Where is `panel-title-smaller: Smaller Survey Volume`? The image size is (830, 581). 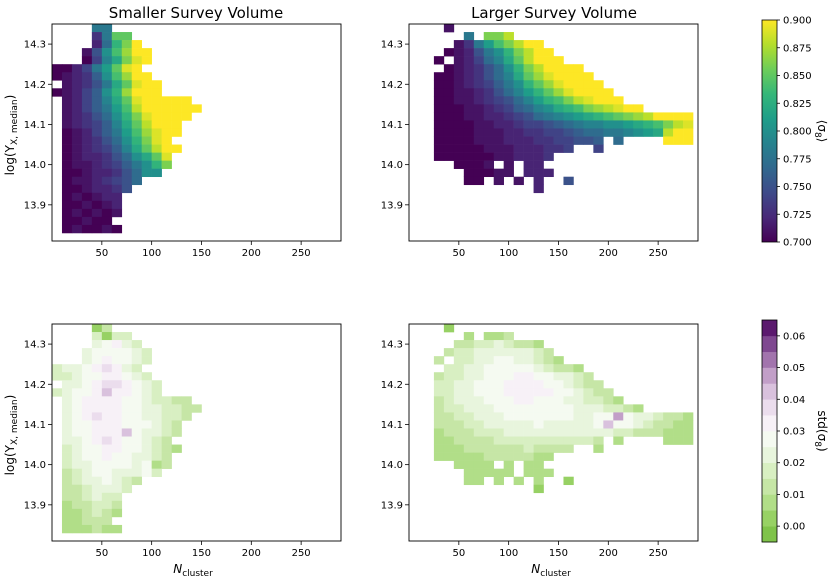
panel-title-smaller: Smaller Survey Volume is located at coordinates (196, 13).